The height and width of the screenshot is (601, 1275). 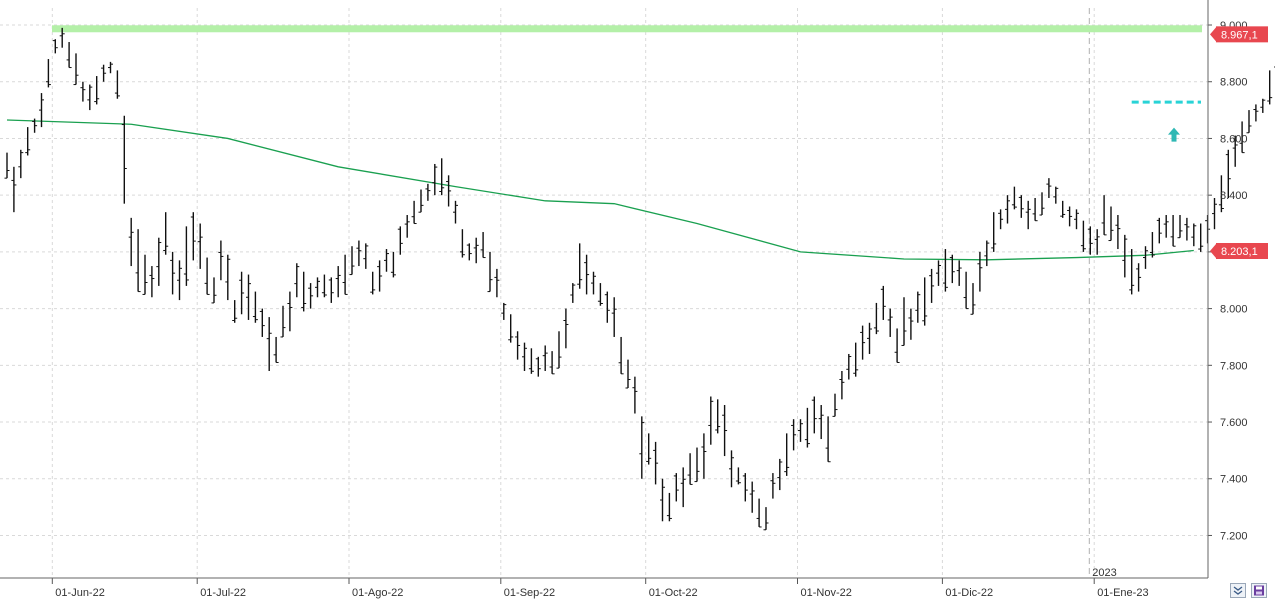 I want to click on save-button, so click(x=1259, y=590).